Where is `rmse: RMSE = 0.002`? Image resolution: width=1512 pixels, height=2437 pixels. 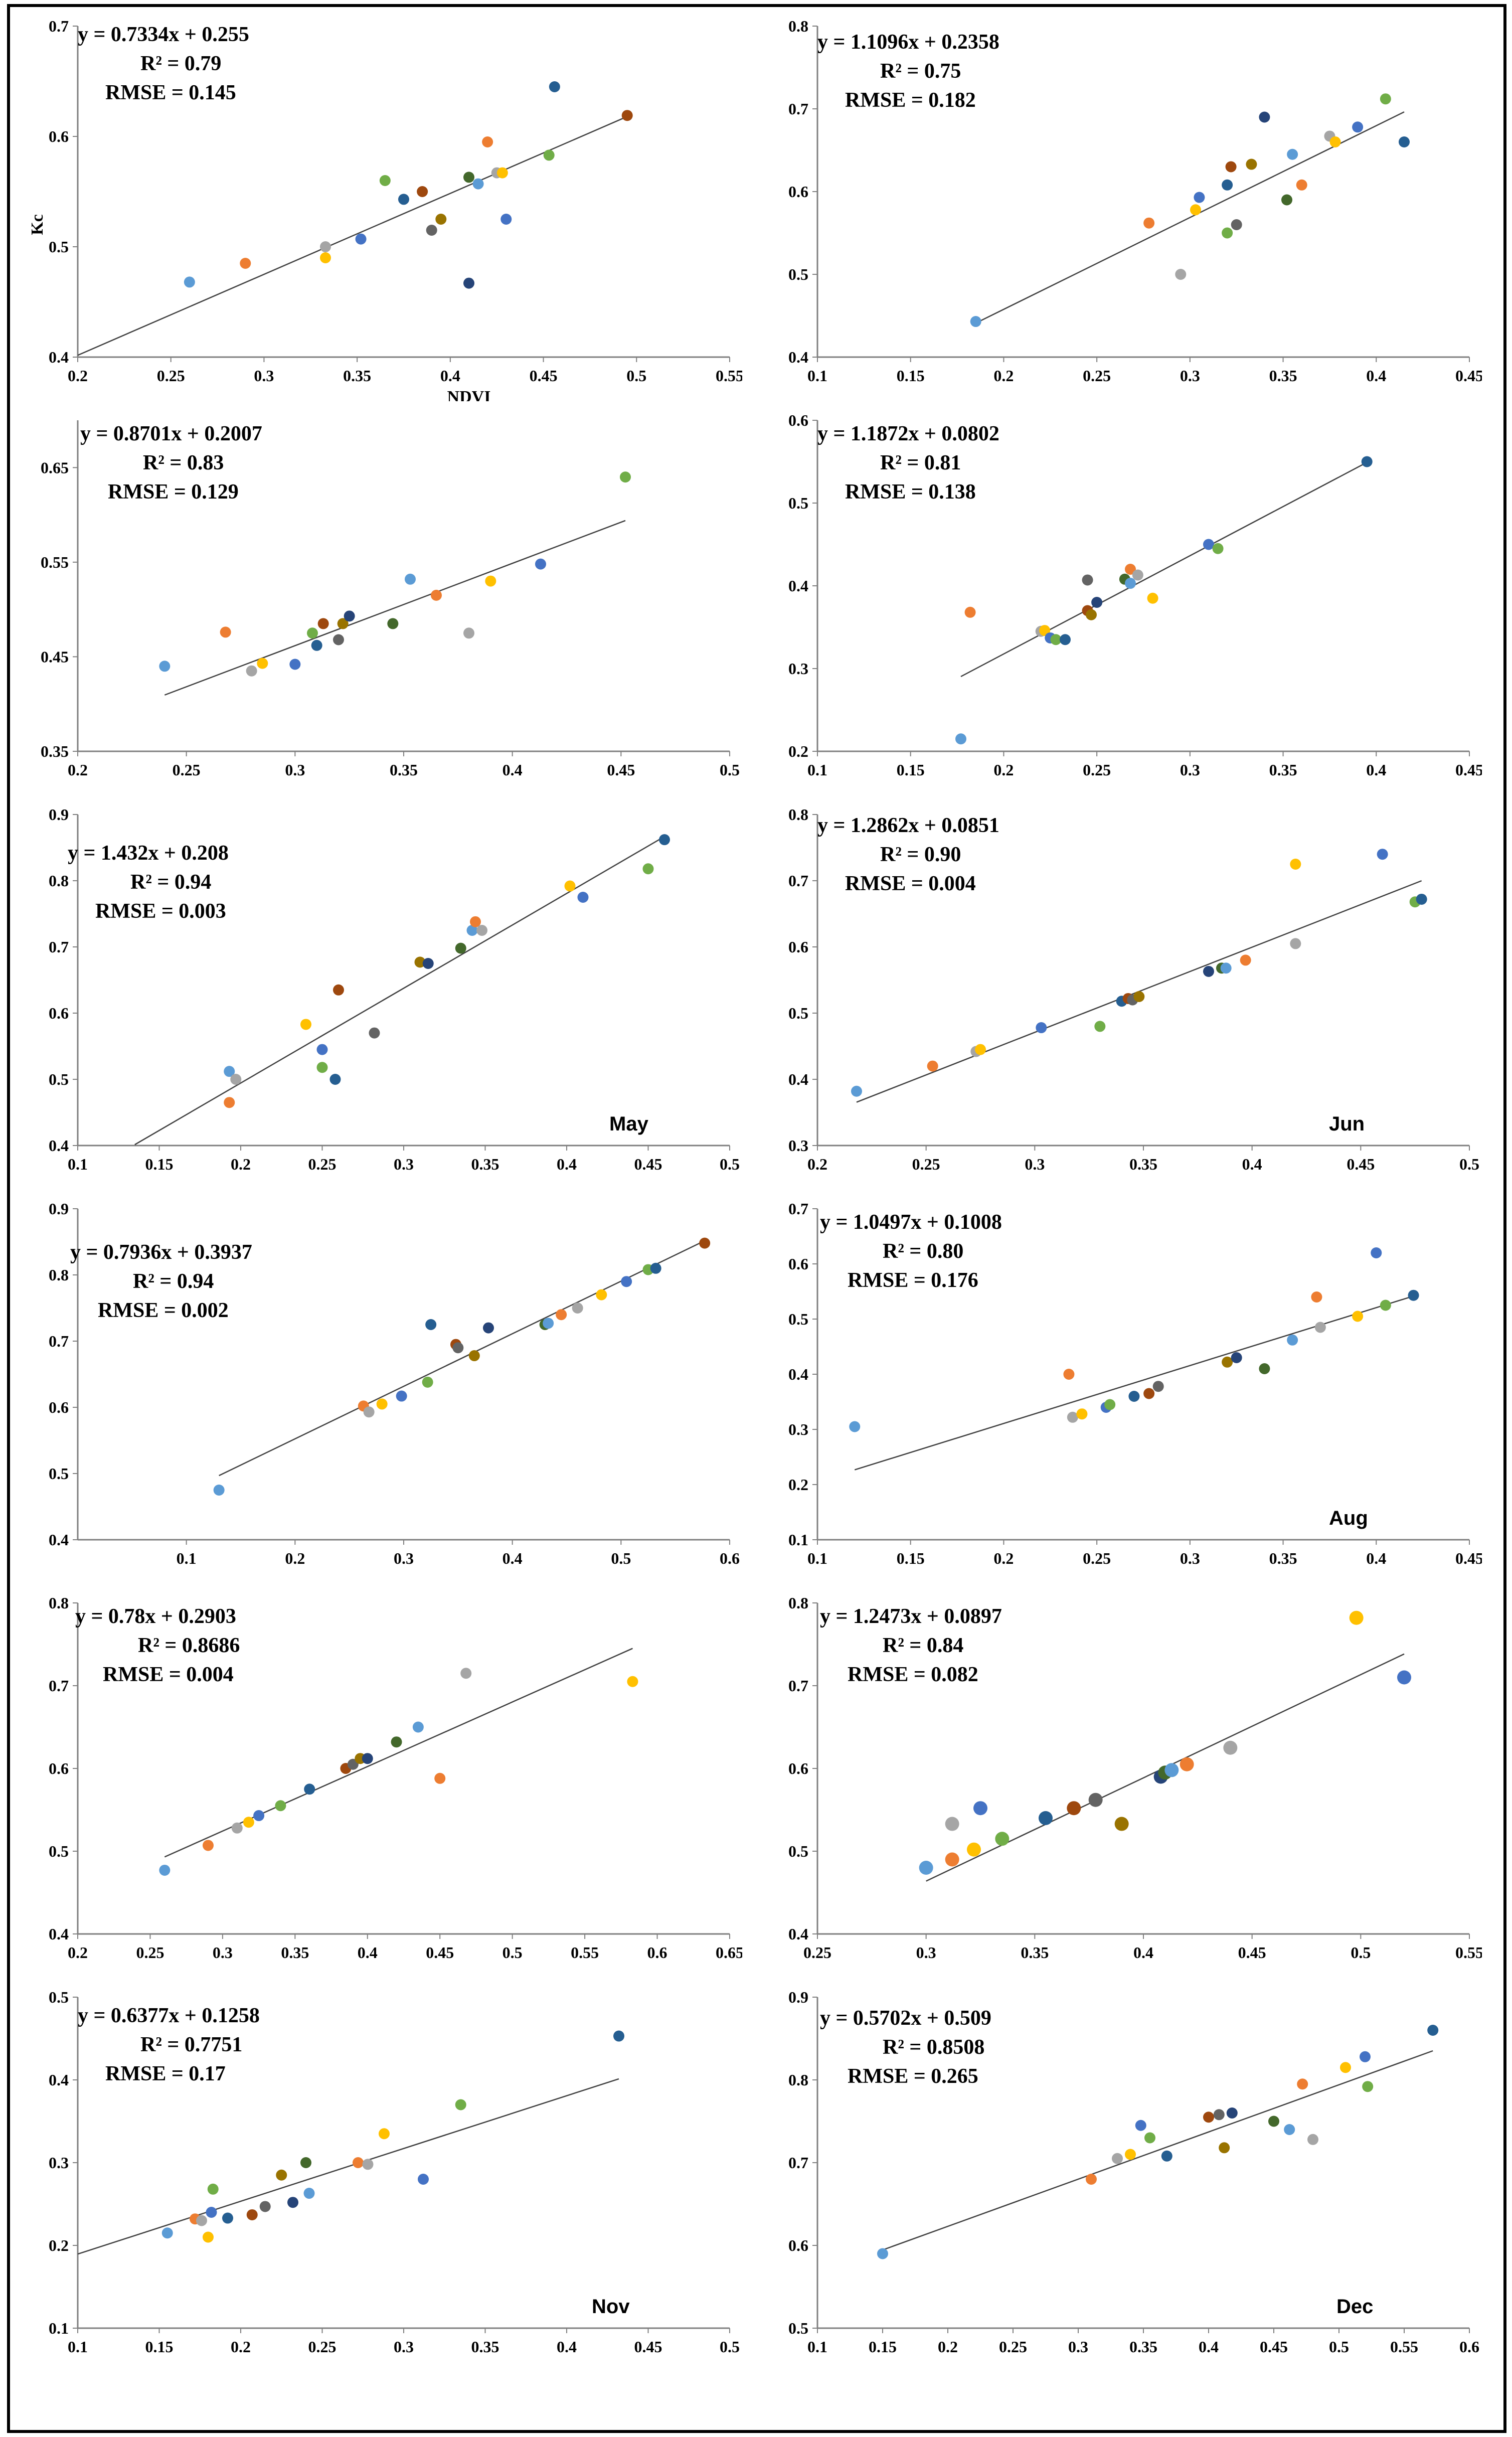
rmse: RMSE = 0.002 is located at coordinates (163, 1310).